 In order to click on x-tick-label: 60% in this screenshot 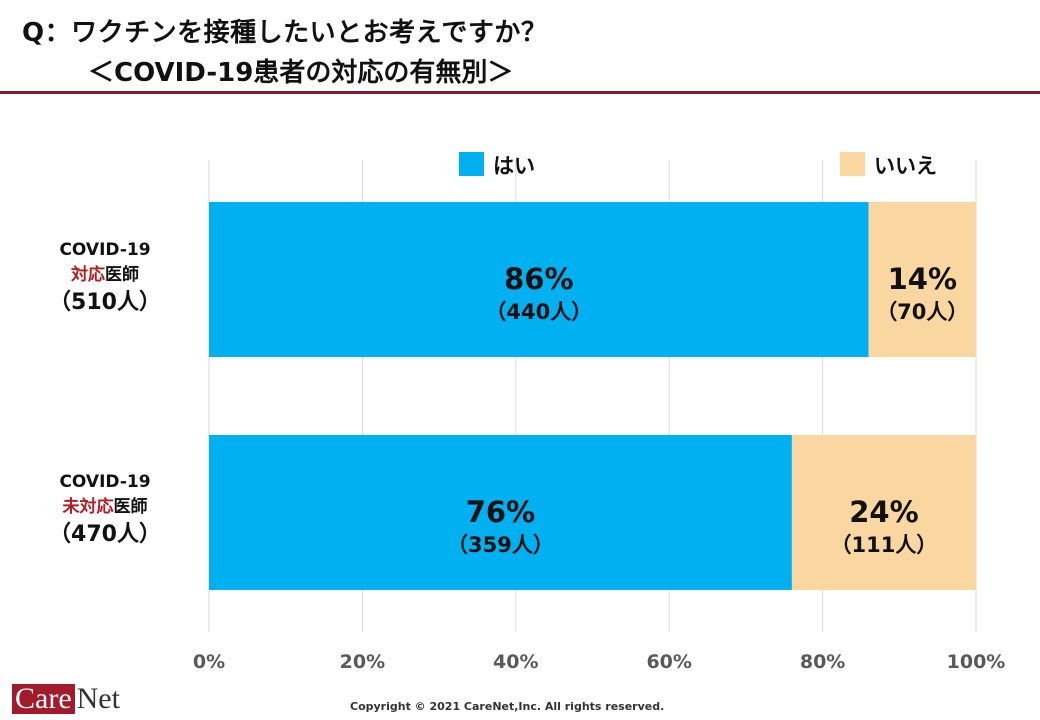, I will do `click(668, 662)`.